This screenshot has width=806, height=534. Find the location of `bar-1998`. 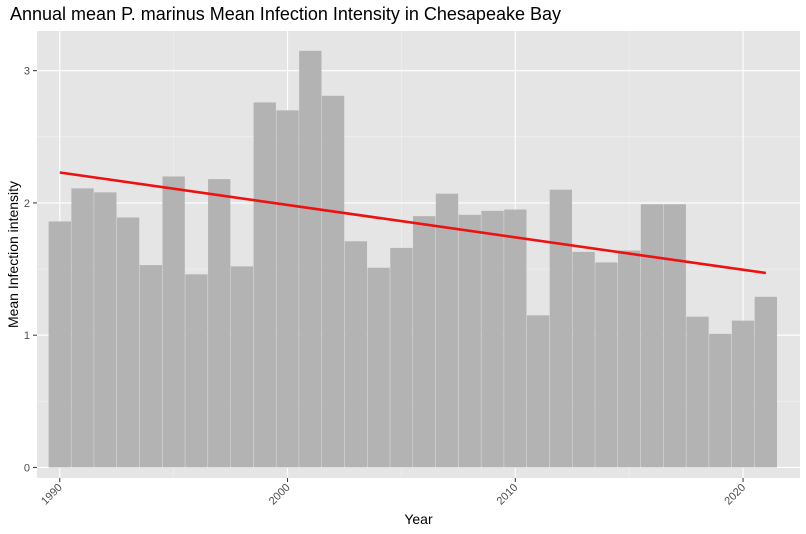

bar-1998 is located at coordinates (242, 367).